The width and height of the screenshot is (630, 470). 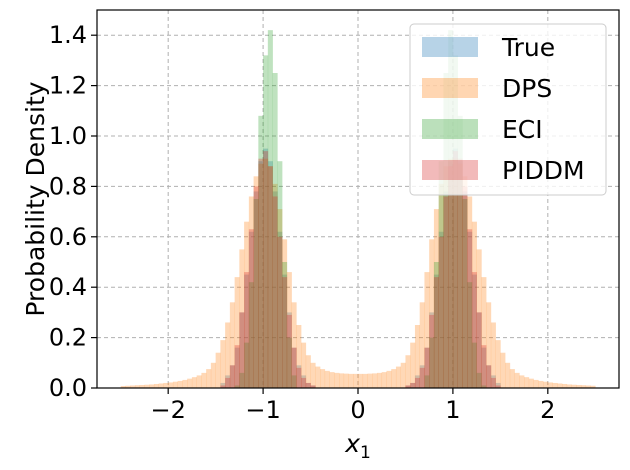 I want to click on legend-label-eci: ECI, so click(x=522, y=129).